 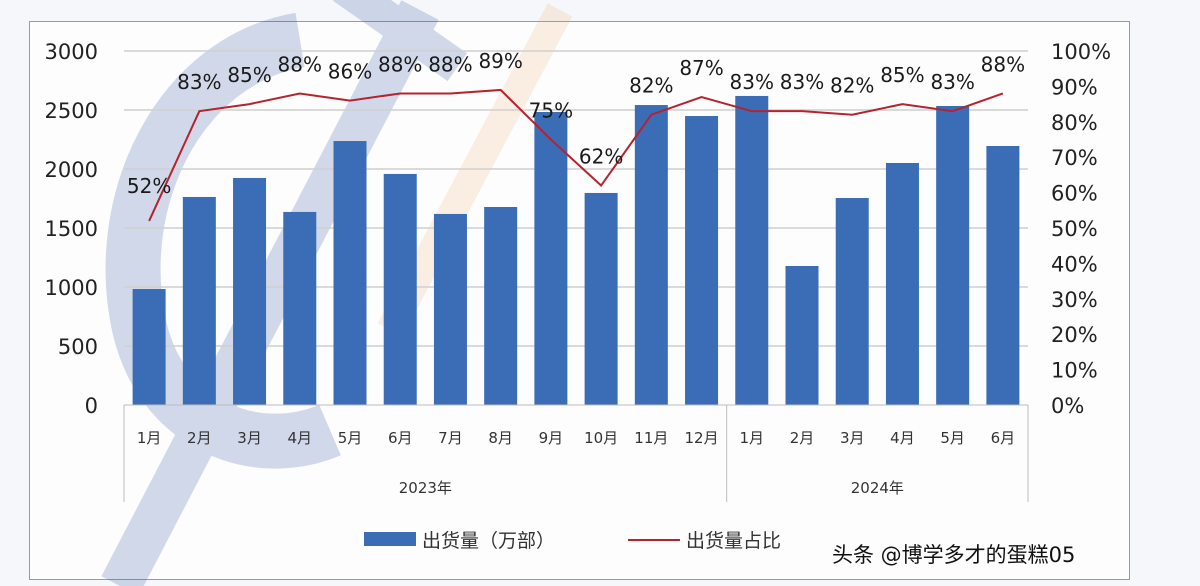 I want to click on y-left-tick-label: 0, so click(x=91, y=406).